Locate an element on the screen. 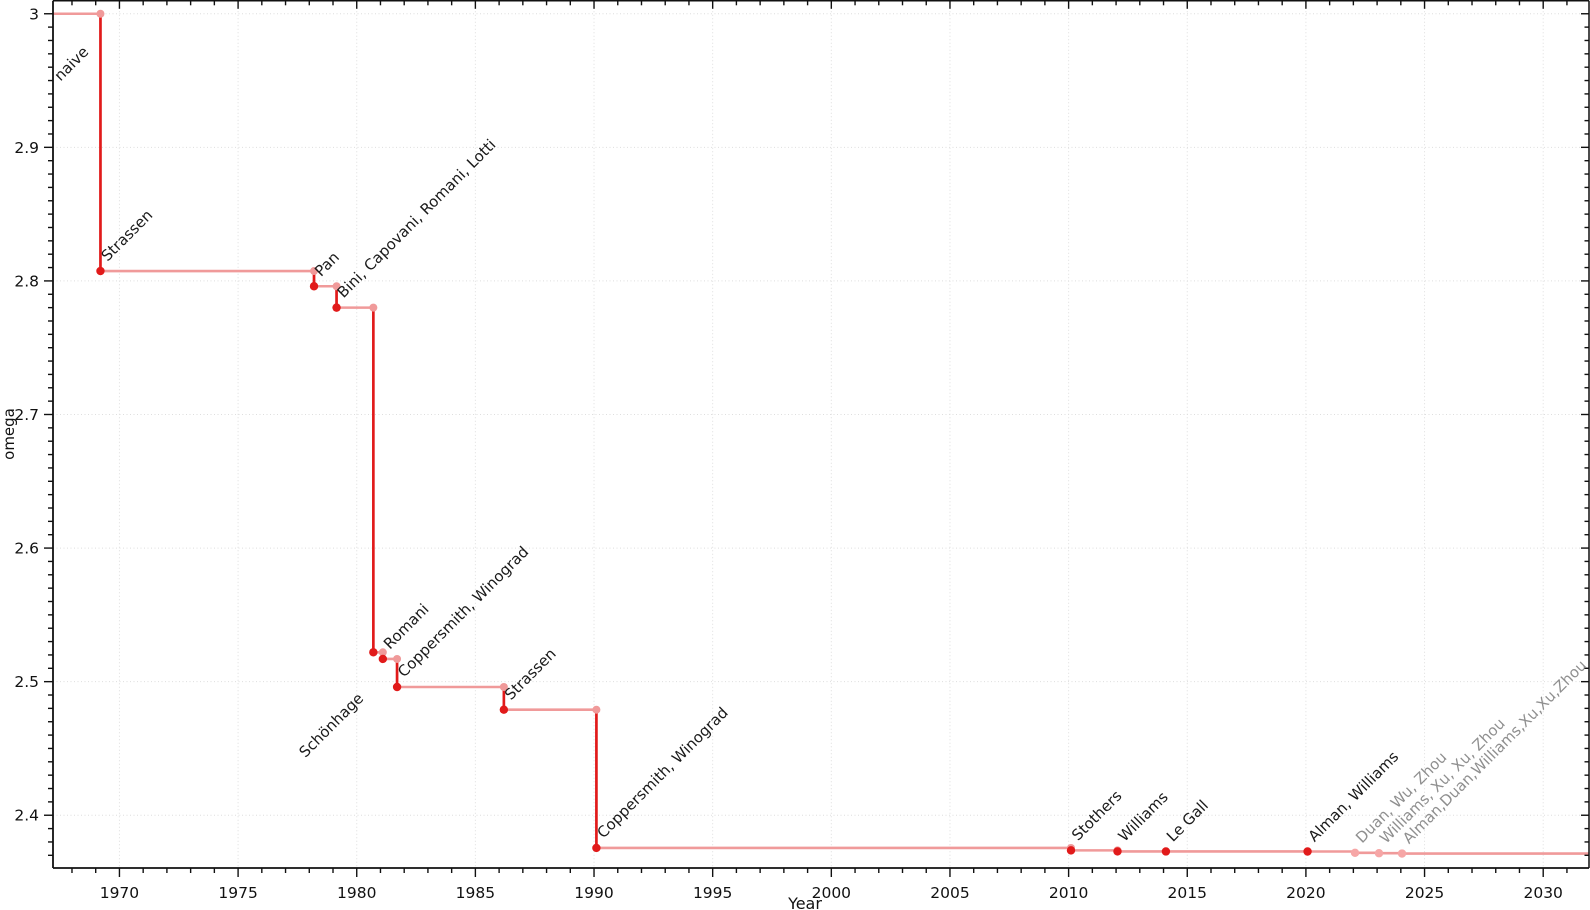 The height and width of the screenshot is (910, 1590). x-tick-label: 2020 is located at coordinates (1305, 893).